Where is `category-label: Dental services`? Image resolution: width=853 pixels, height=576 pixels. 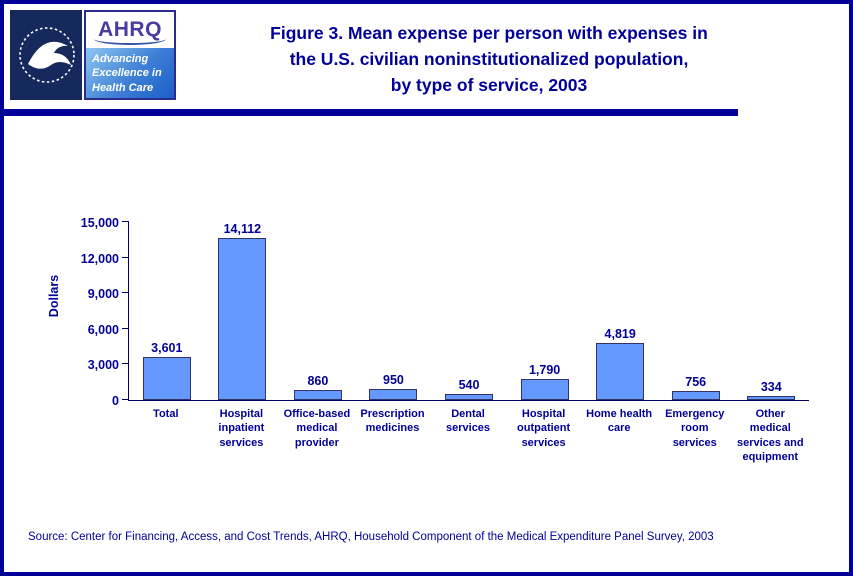 category-label: Dental services is located at coordinates (468, 421).